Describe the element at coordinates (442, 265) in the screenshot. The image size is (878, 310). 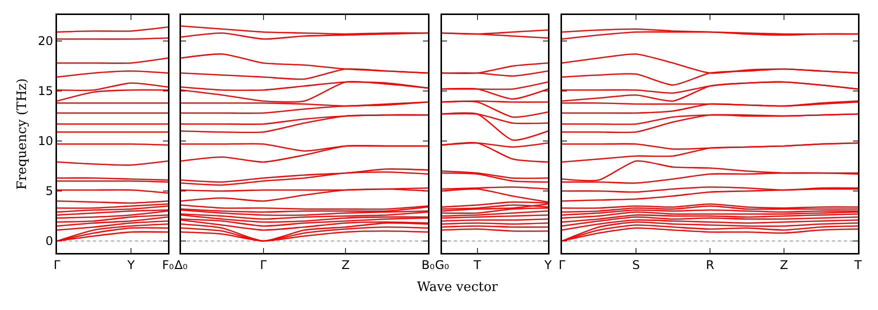
I see `x-tick-label: G₀` at that location.